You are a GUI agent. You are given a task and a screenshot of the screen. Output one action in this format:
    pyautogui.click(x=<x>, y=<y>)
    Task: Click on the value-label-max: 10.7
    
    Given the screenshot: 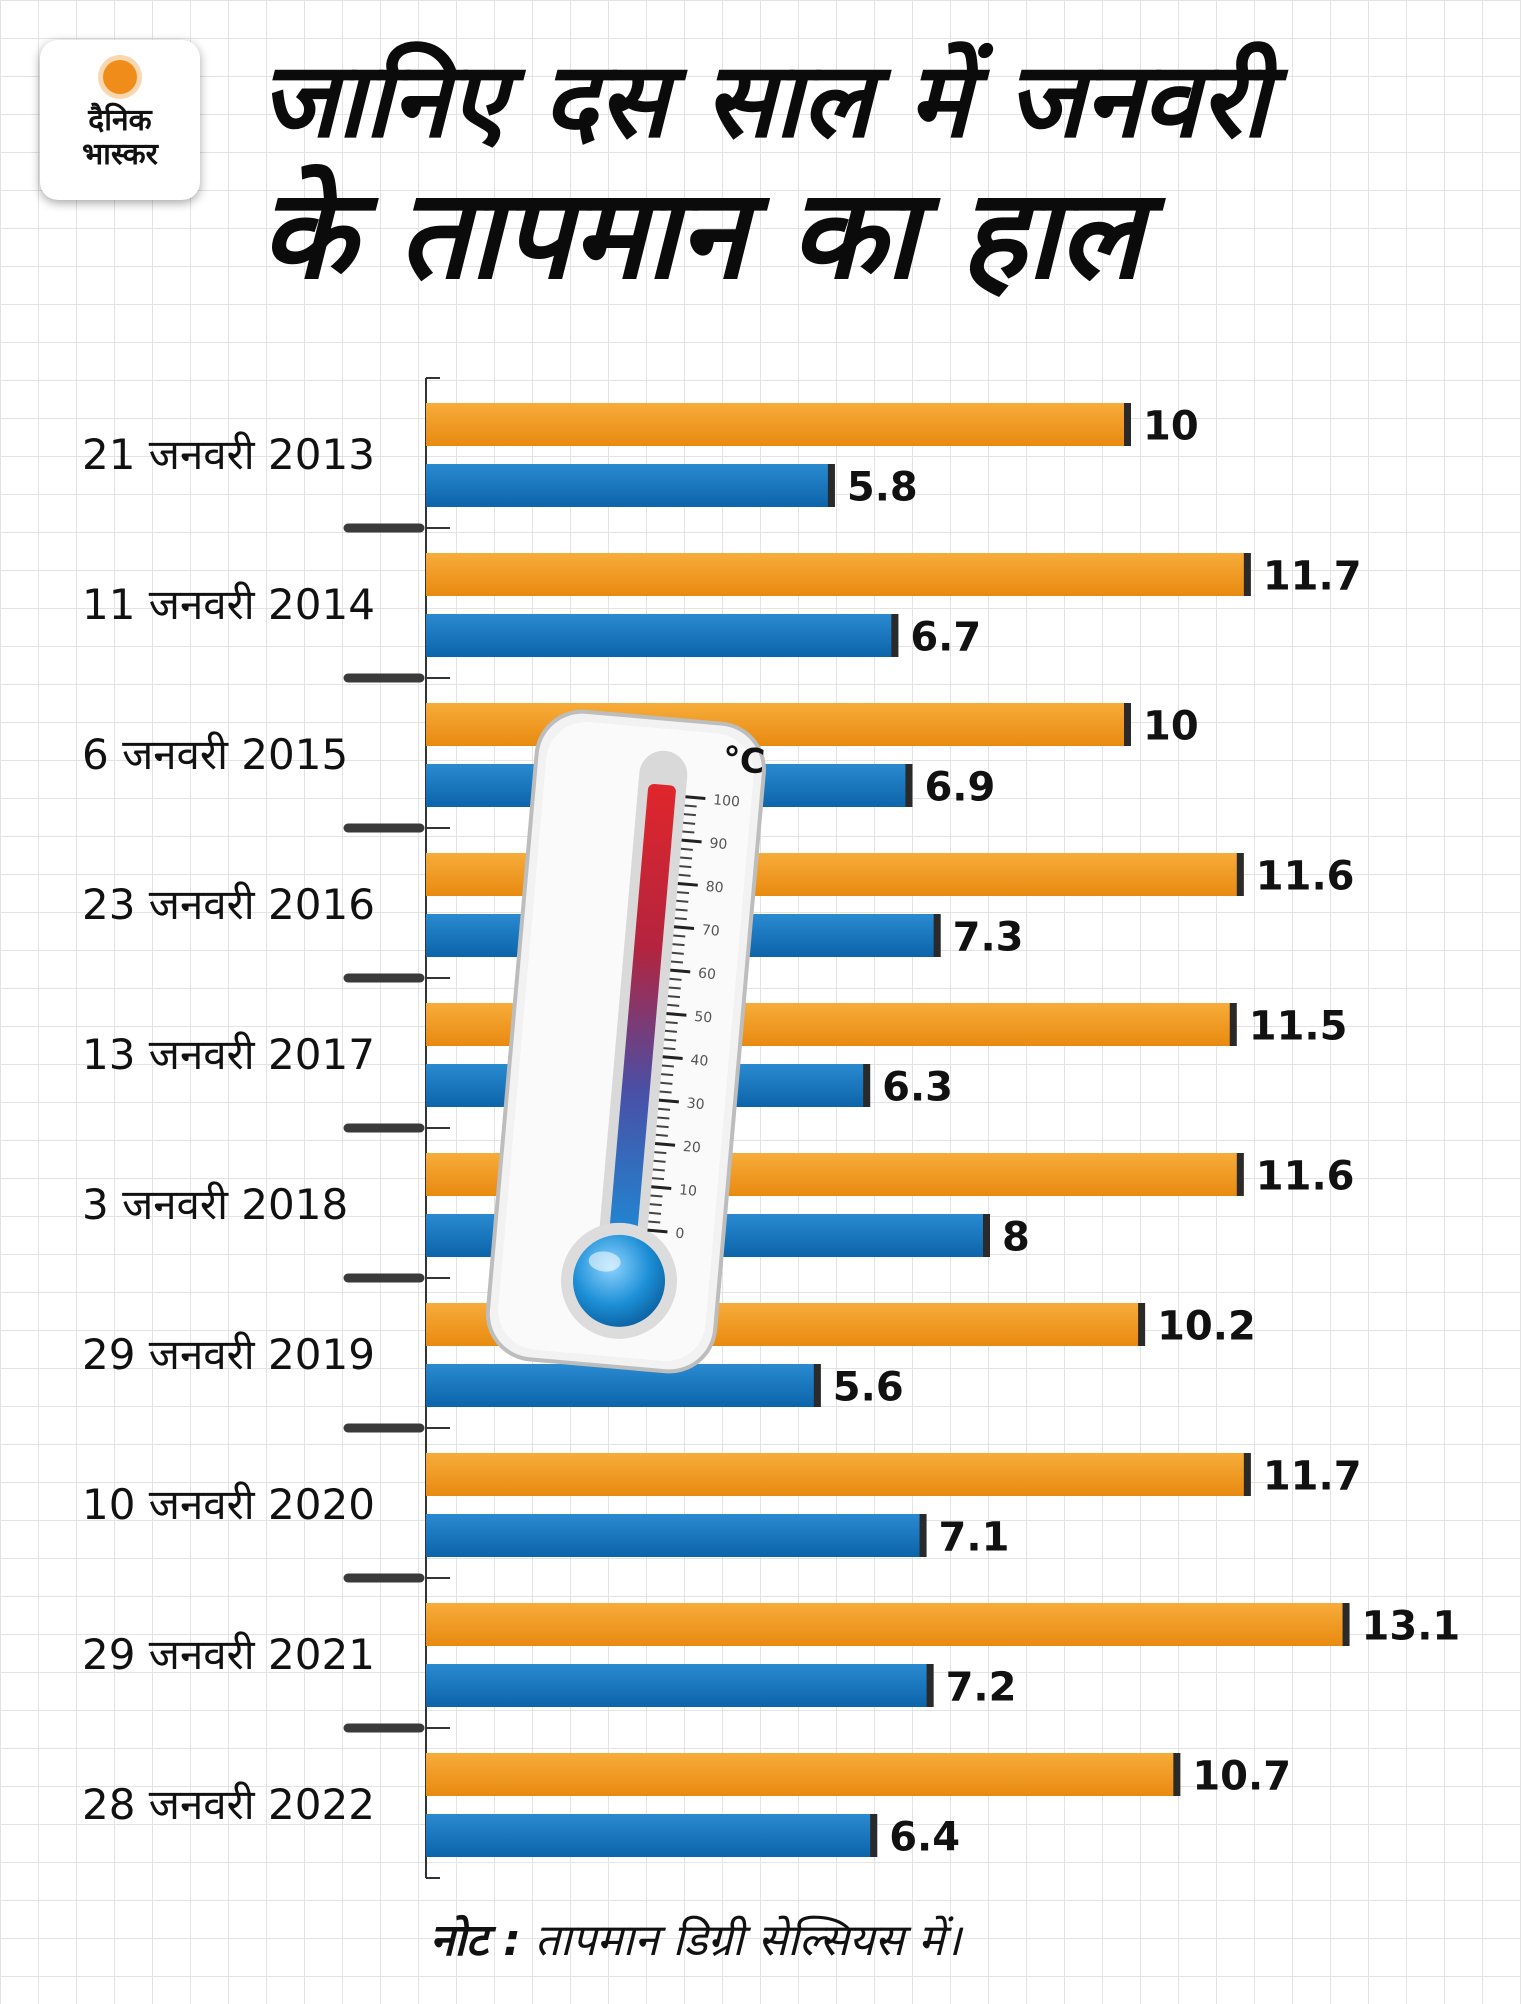 What is the action you would take?
    pyautogui.click(x=1241, y=1777)
    